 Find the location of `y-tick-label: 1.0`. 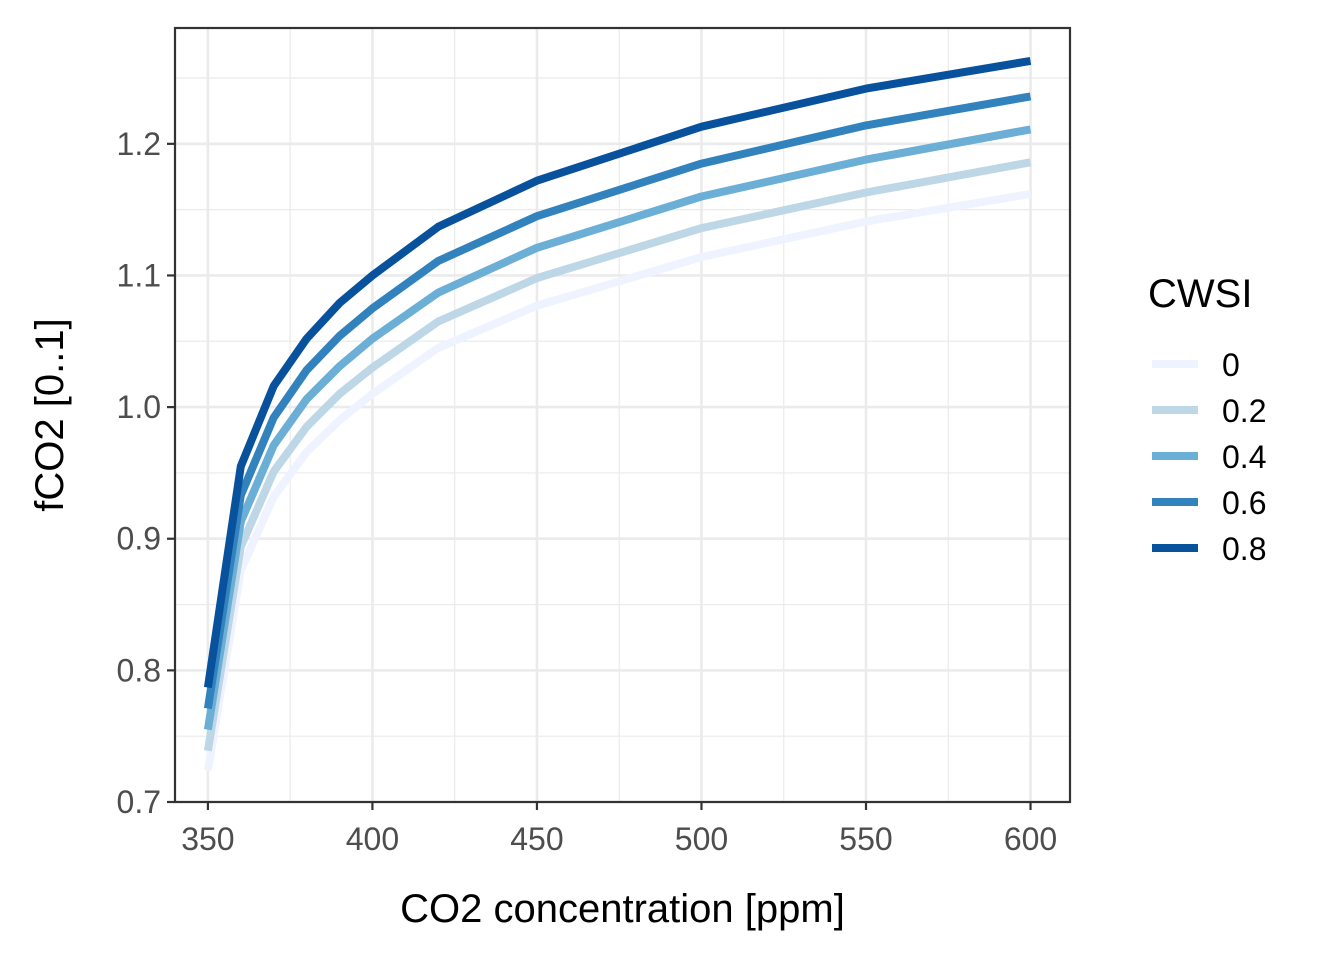

y-tick-label: 1.0 is located at coordinates (139, 407).